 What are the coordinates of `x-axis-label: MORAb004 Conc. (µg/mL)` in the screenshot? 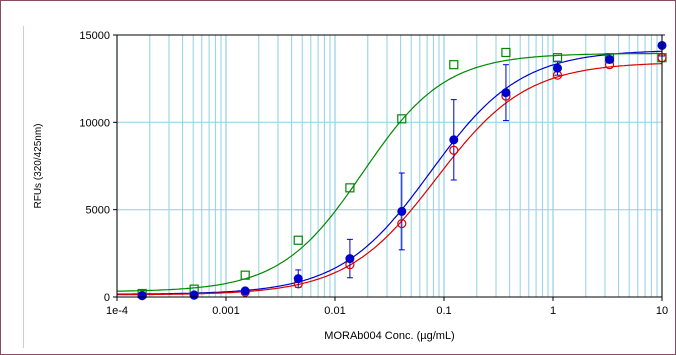 It's located at (389, 336).